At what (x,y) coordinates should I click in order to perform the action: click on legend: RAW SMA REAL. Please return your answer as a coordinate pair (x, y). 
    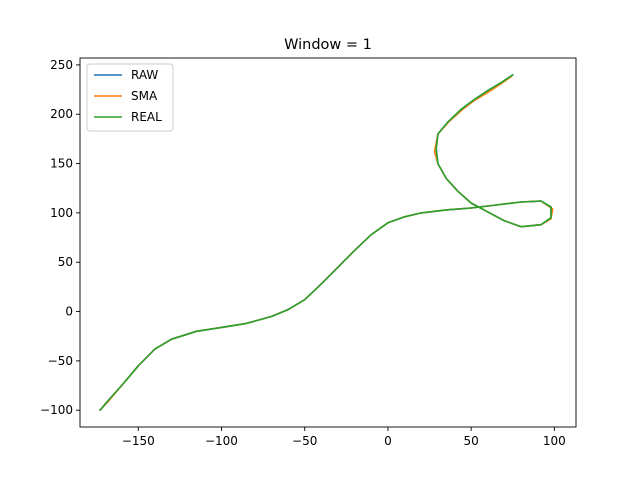
    Looking at the image, I should click on (130, 97).